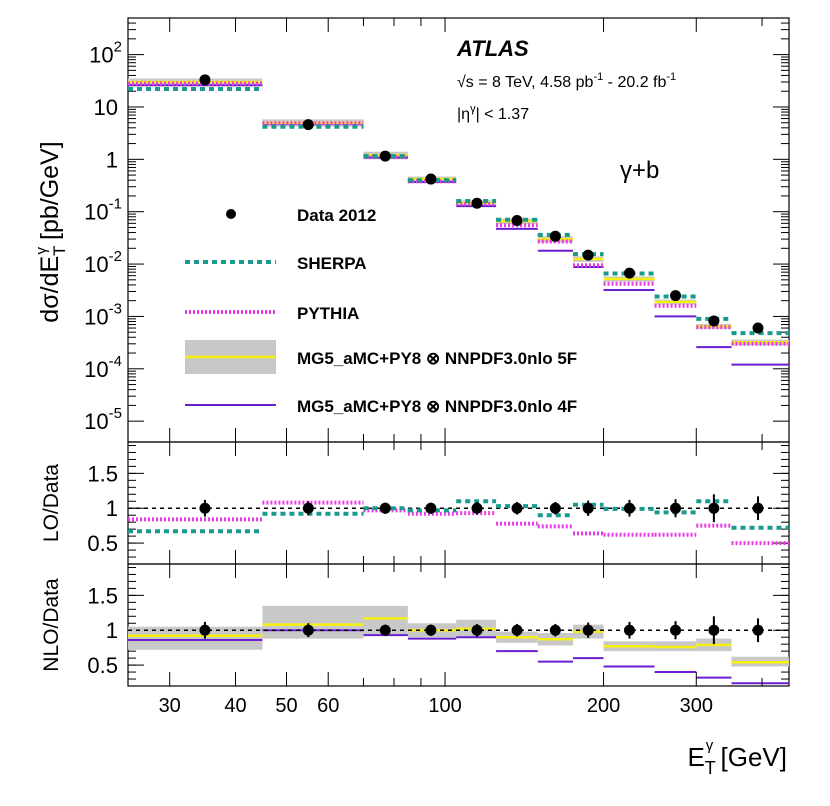 This screenshot has width=830, height=806. What do you see at coordinates (170, 706) in the screenshot?
I see `x-tick-label: 30` at bounding box center [170, 706].